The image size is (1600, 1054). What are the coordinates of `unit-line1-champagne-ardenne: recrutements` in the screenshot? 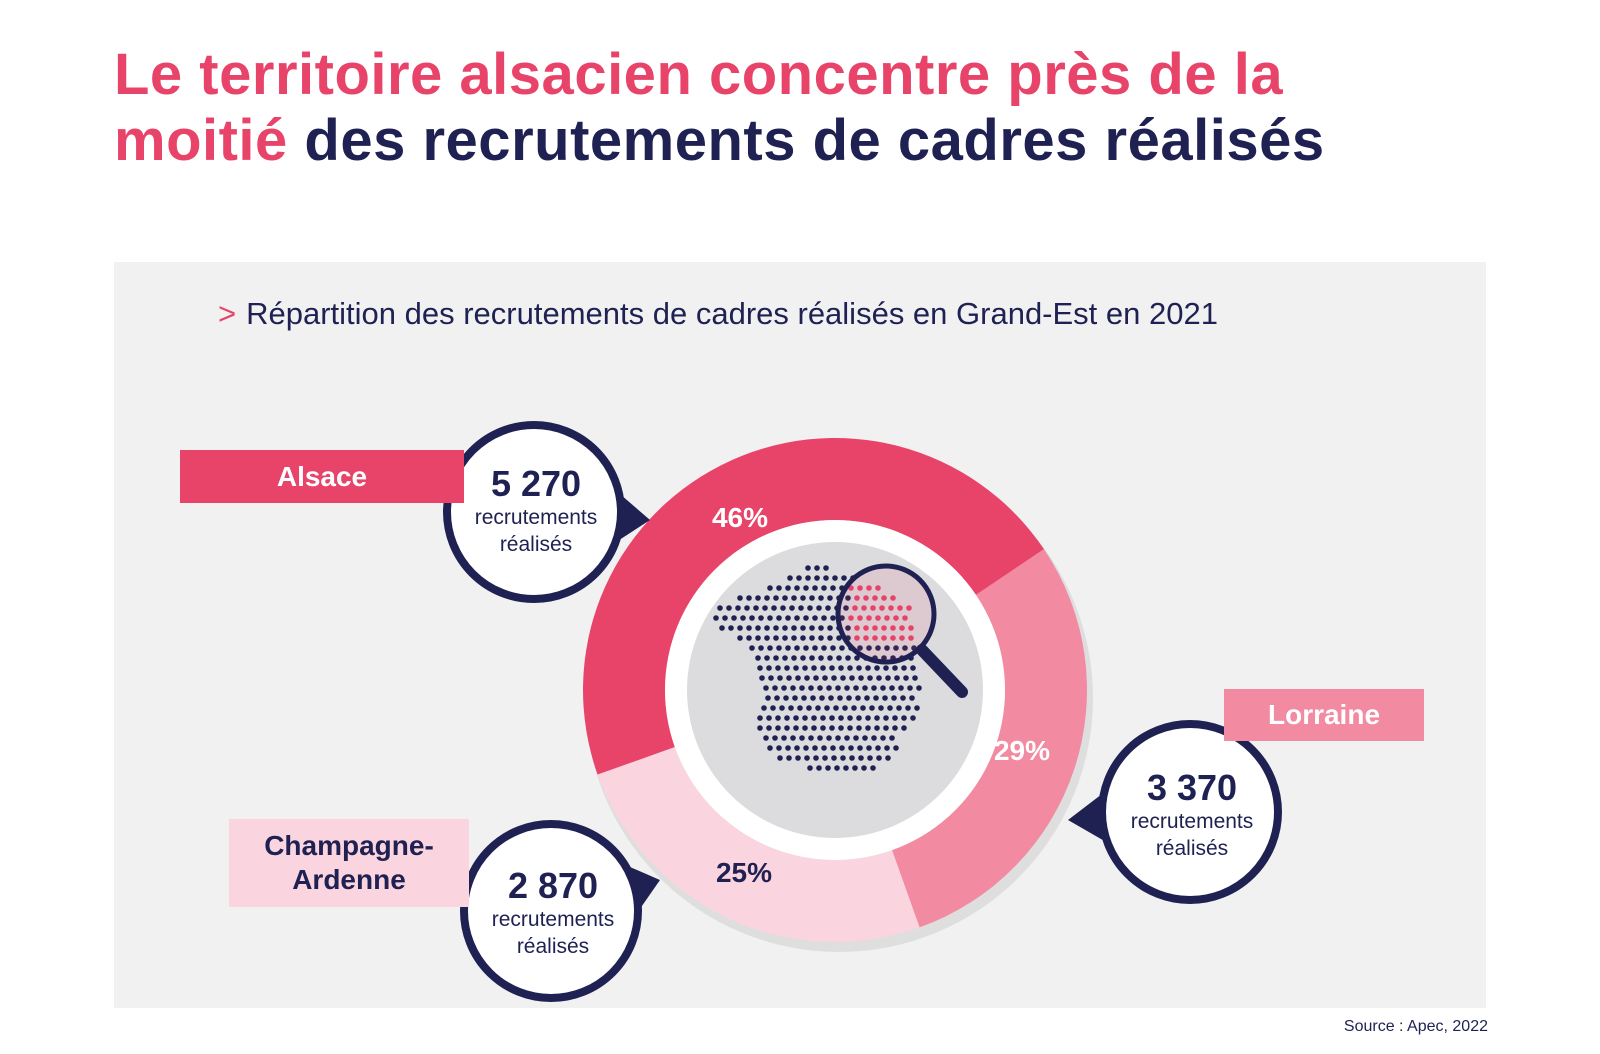 It's located at (553, 919).